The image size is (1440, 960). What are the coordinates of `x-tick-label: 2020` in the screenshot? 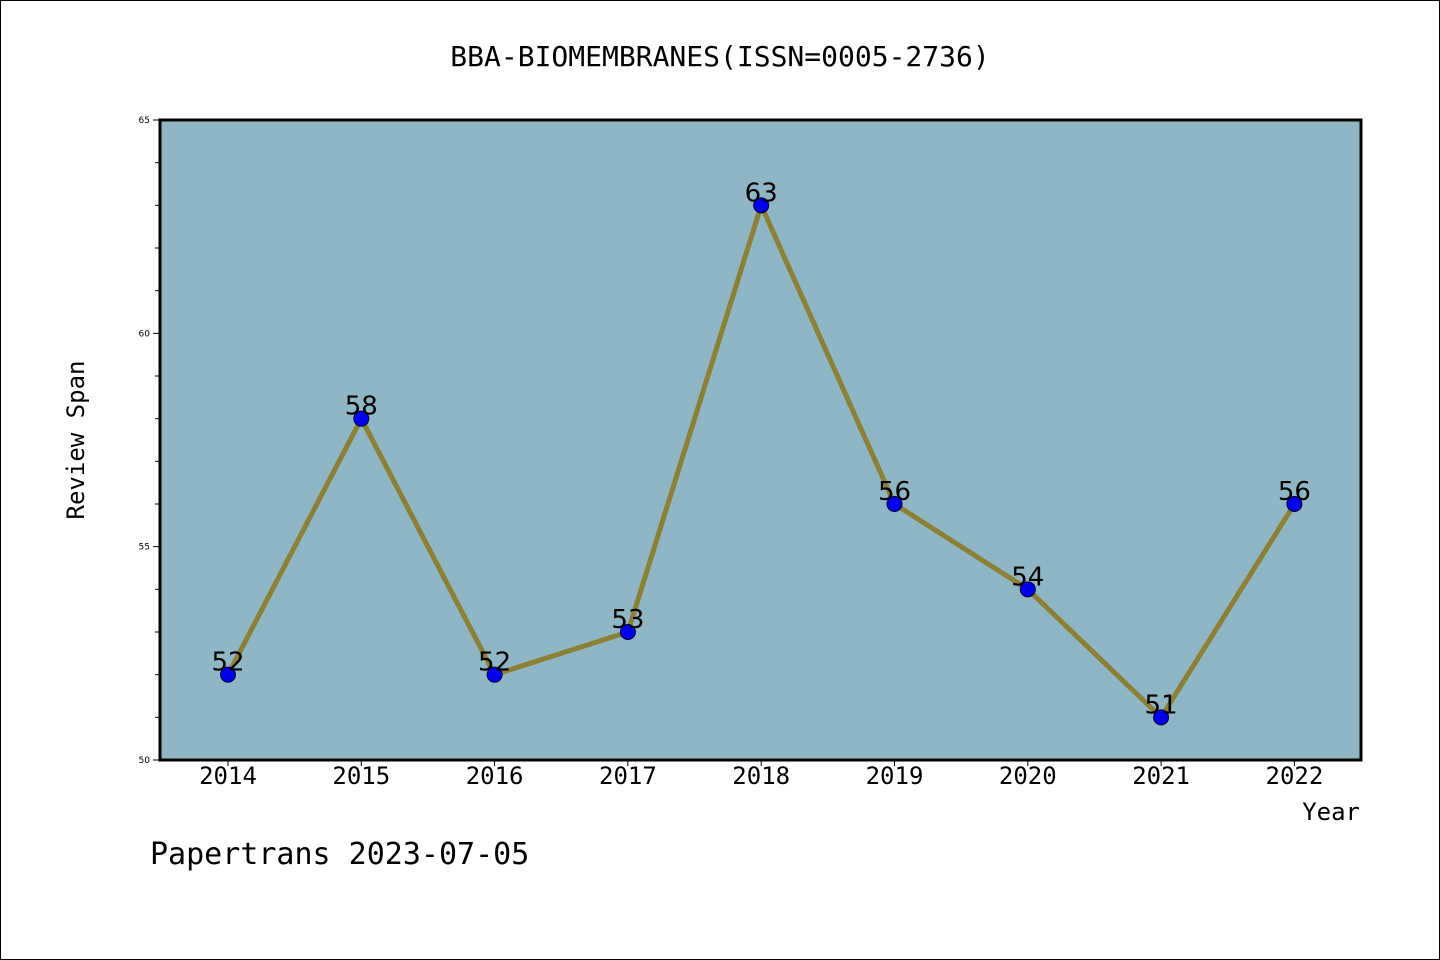 It's located at (1028, 776).